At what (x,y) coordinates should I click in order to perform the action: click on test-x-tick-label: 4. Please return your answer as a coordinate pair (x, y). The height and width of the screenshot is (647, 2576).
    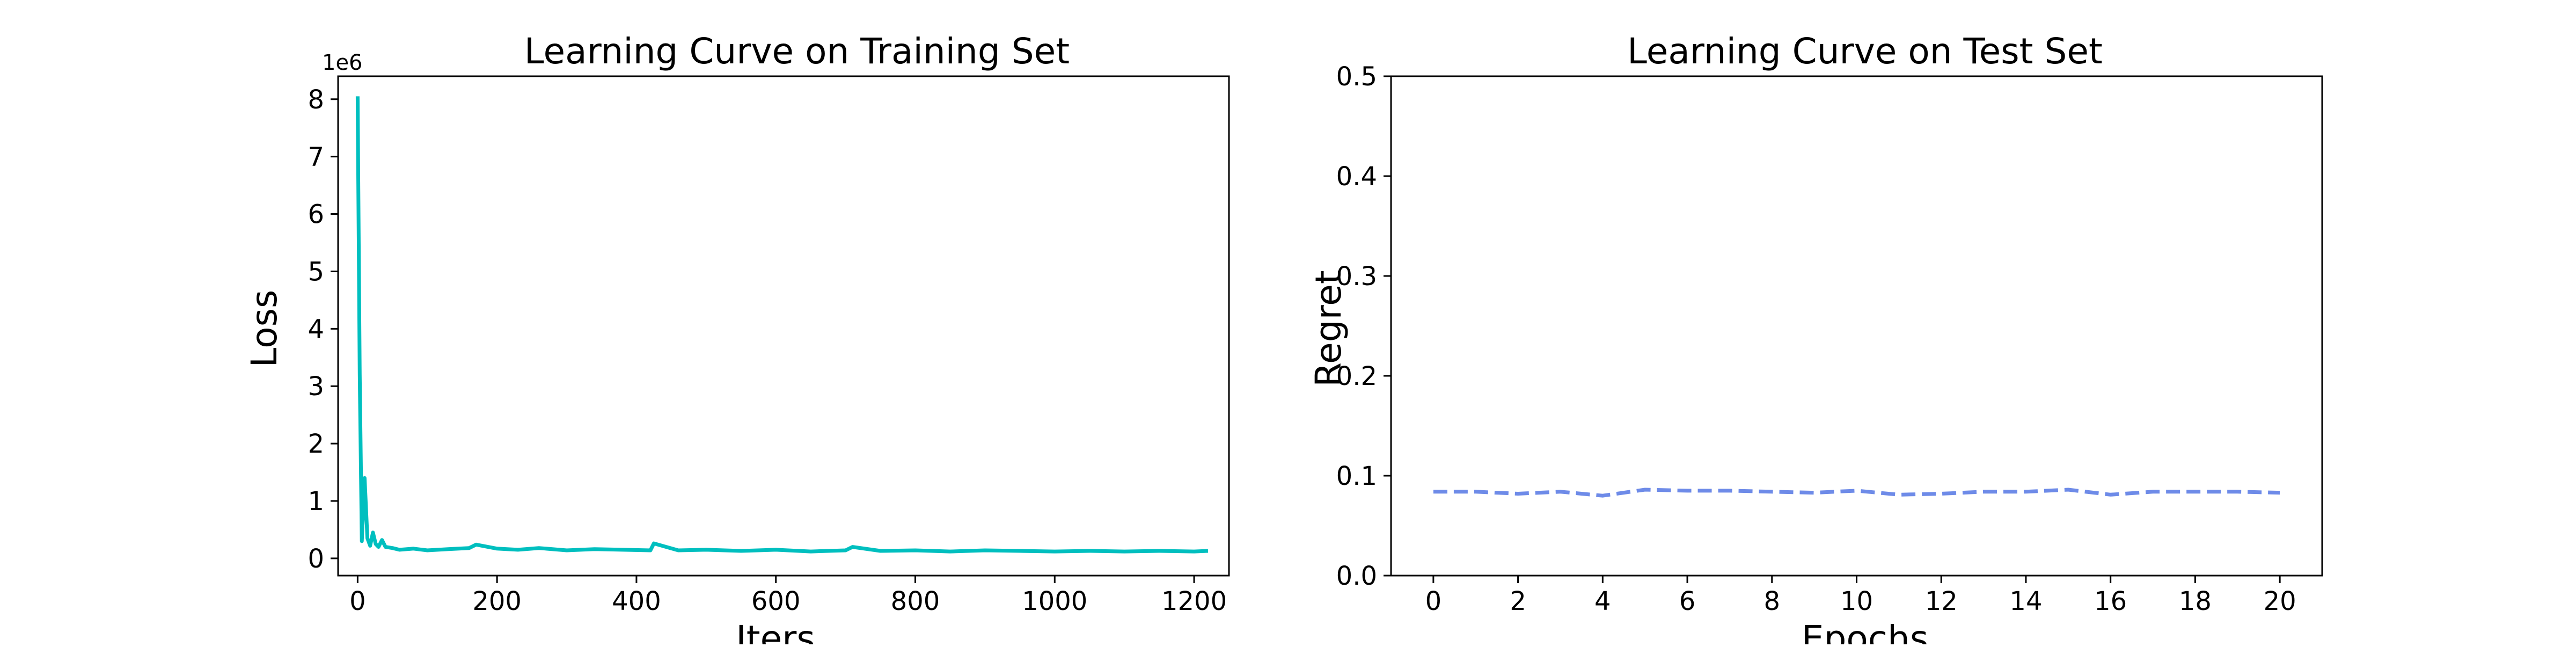
    Looking at the image, I should click on (1602, 601).